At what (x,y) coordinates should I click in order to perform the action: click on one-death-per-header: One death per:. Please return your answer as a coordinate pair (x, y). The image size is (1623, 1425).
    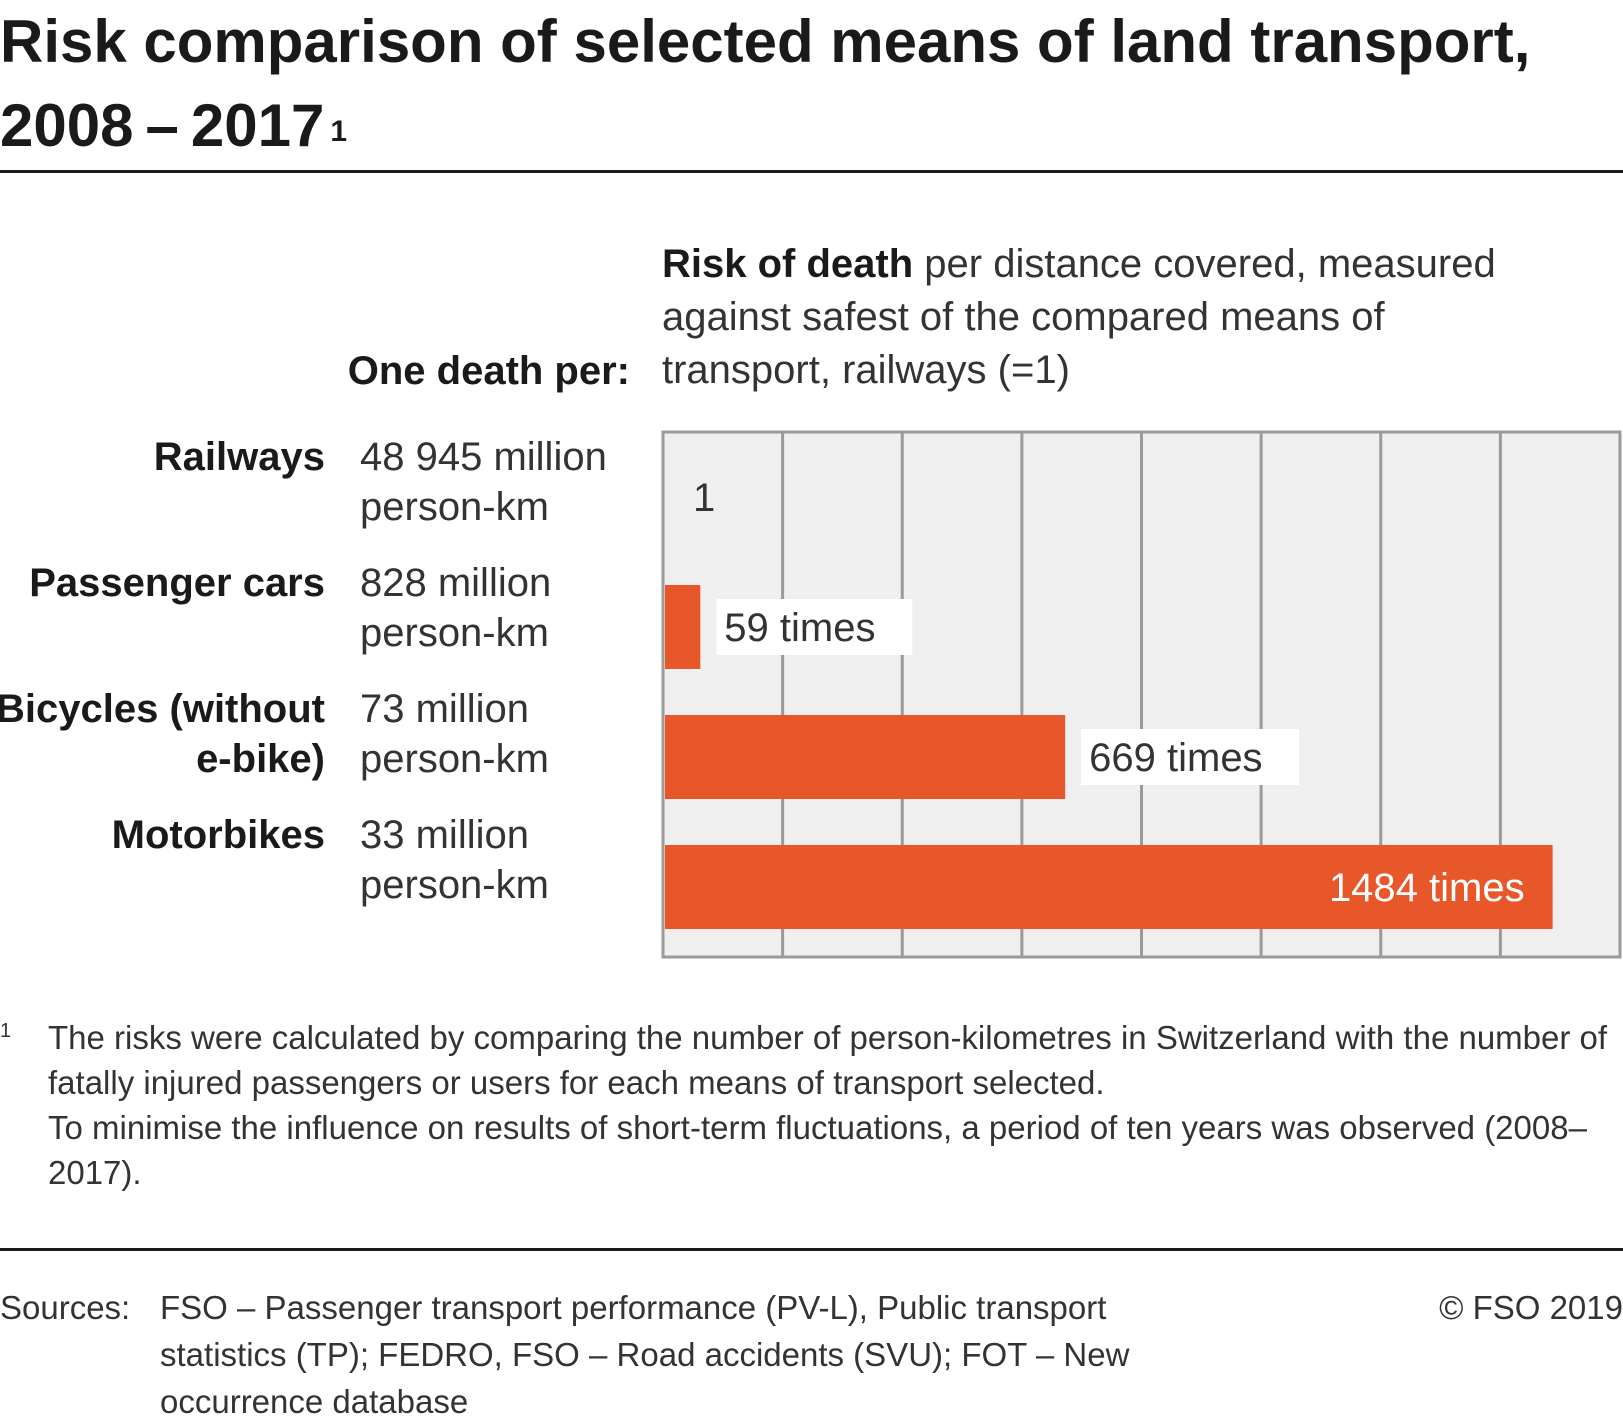
    Looking at the image, I should click on (488, 371).